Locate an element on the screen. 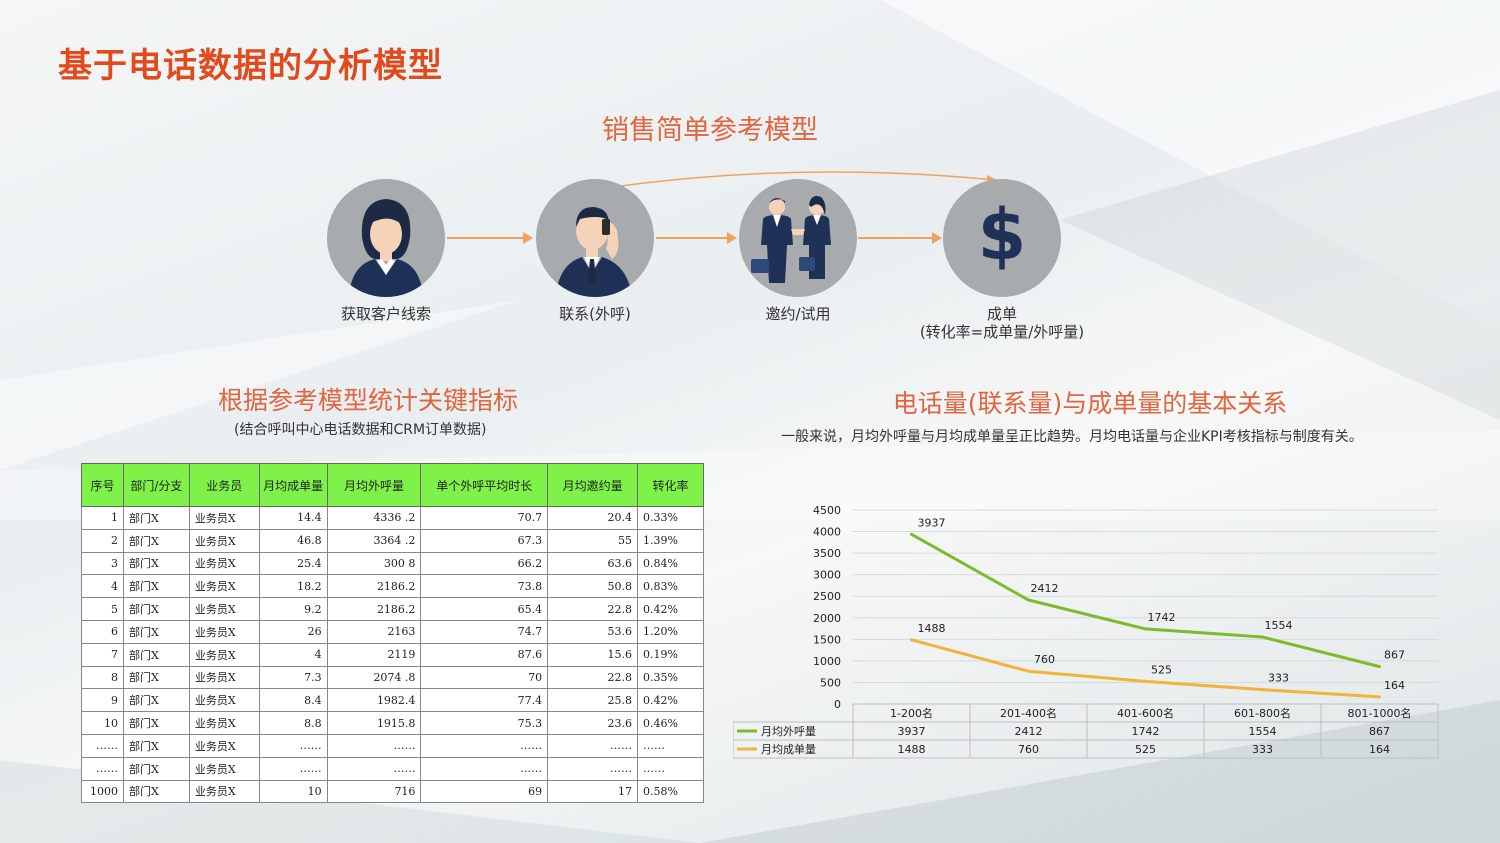  table-header-cell: 部门/分支 is located at coordinates (156, 485).